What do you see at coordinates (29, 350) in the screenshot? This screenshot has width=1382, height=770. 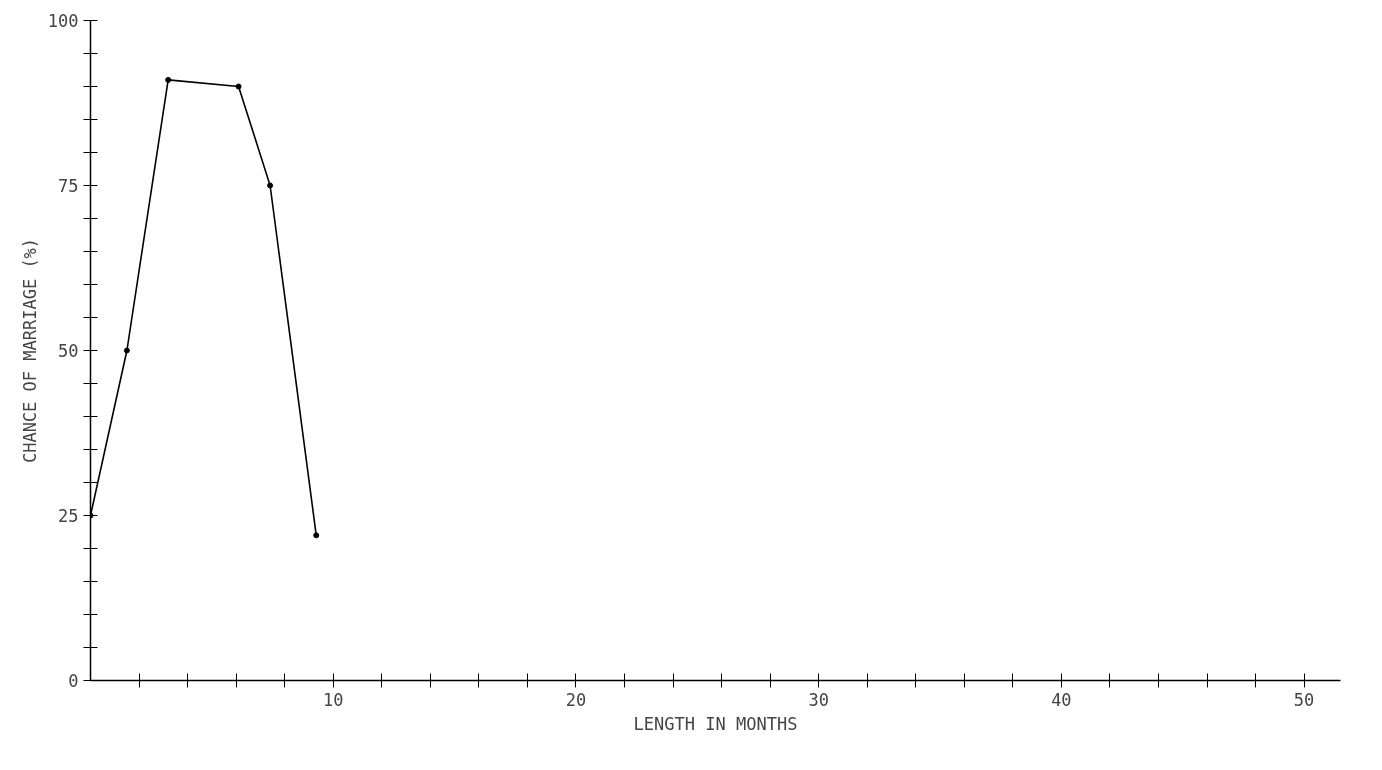 I see `y-axis-title: CHANCE OF MARRIAGE (%)` at bounding box center [29, 350].